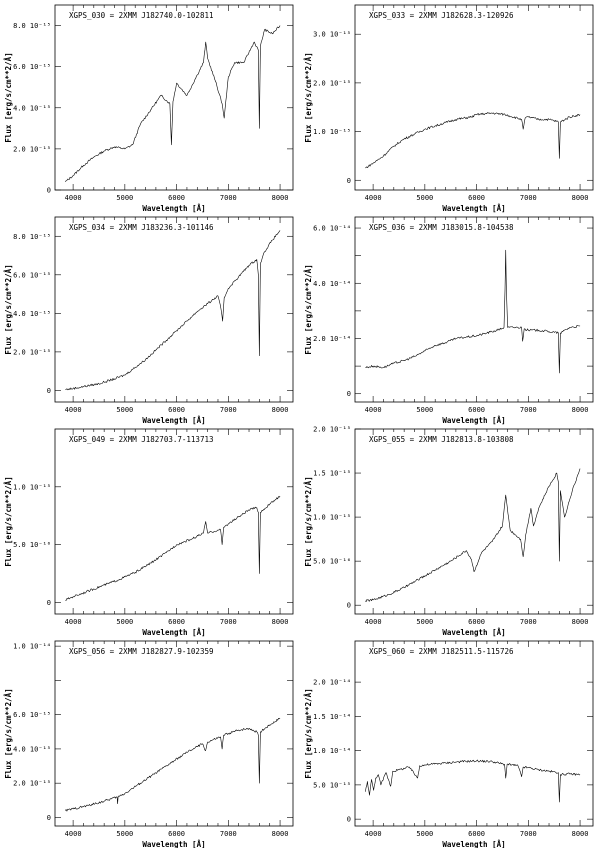  What do you see at coordinates (332, 717) in the screenshot?
I see `y-tick-label: 1.5 10⁻¹⁴` at bounding box center [332, 717].